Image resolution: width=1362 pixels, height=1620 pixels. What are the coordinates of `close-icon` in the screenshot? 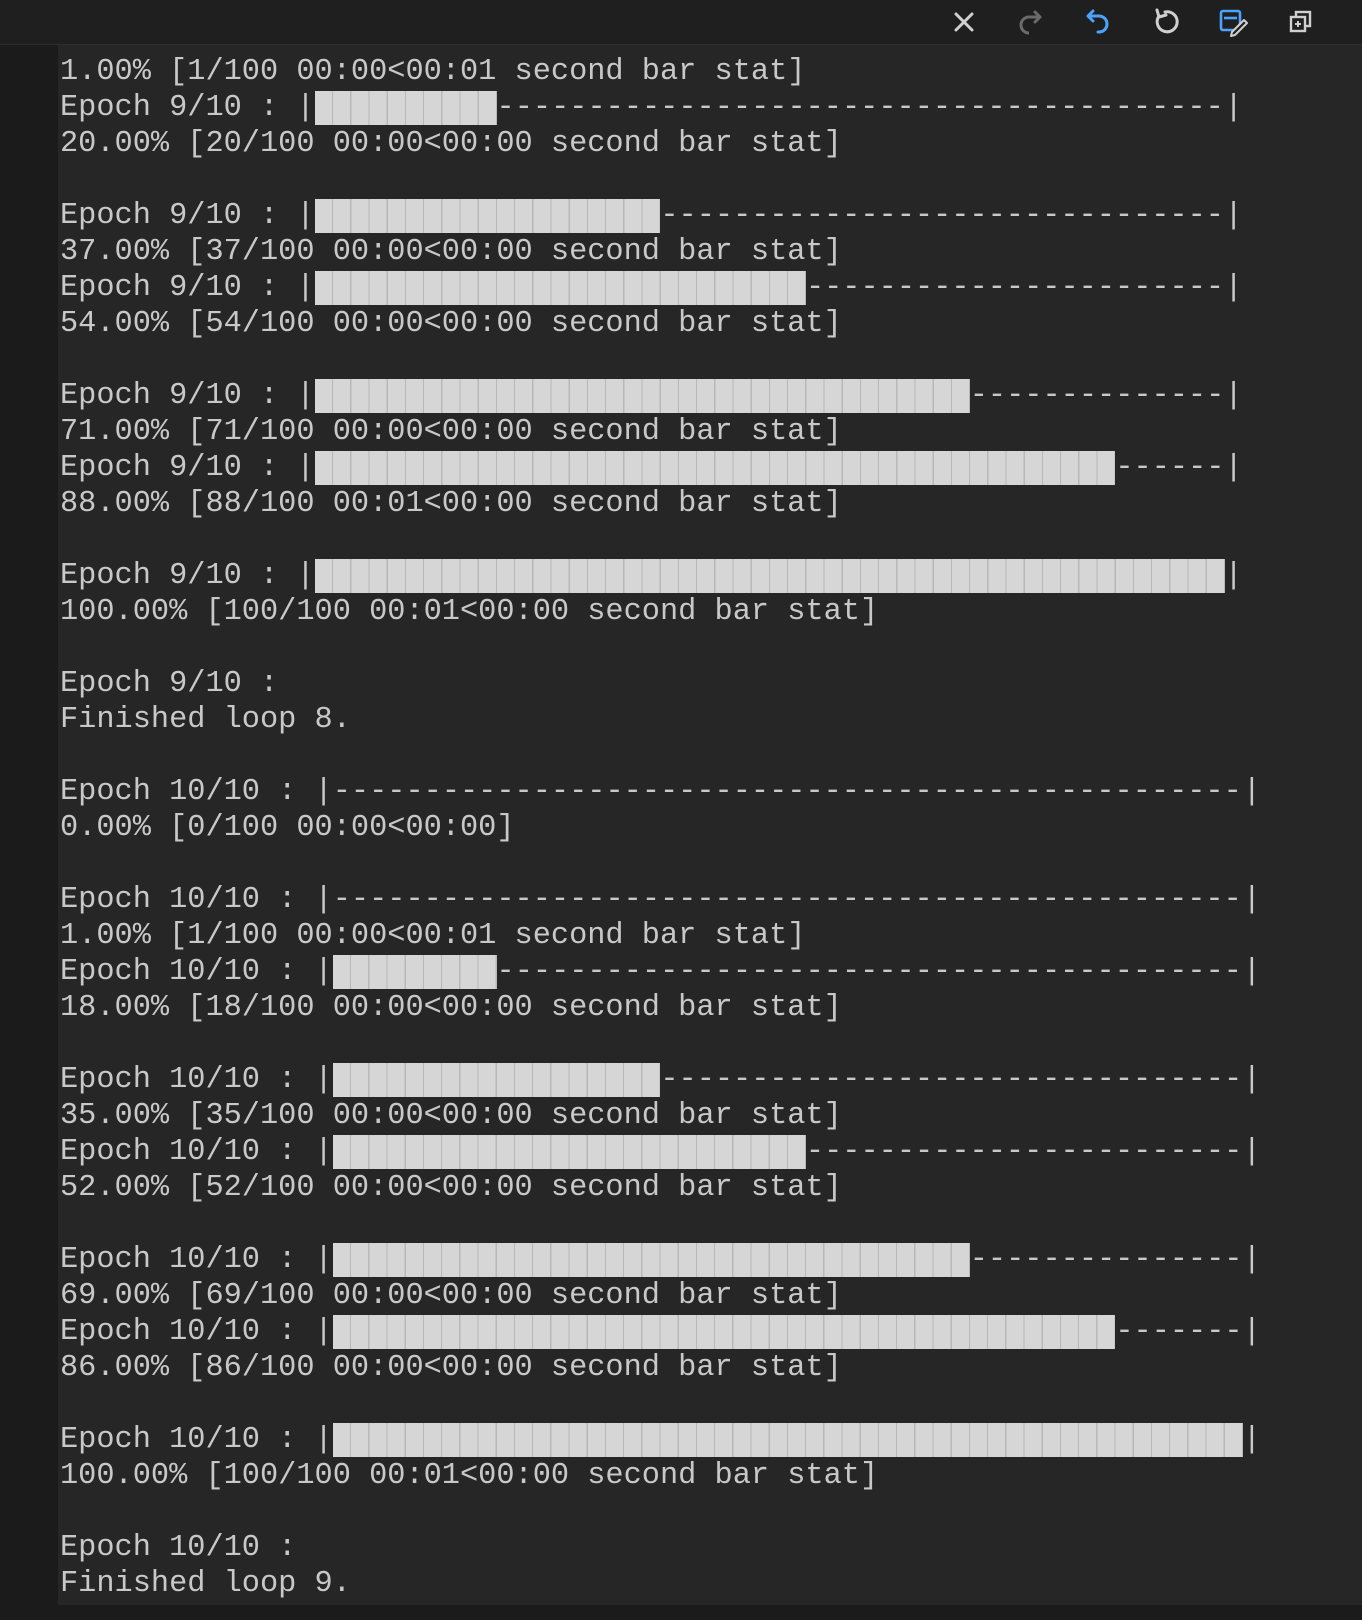 It's located at (964, 22).